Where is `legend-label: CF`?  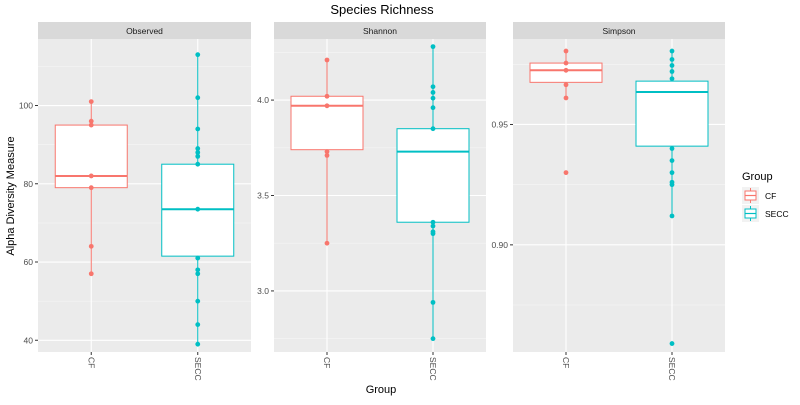 legend-label: CF is located at coordinates (770, 196).